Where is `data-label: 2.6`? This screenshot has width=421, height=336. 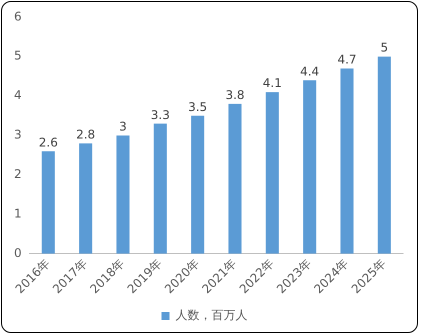 data-label: 2.6 is located at coordinates (48, 142).